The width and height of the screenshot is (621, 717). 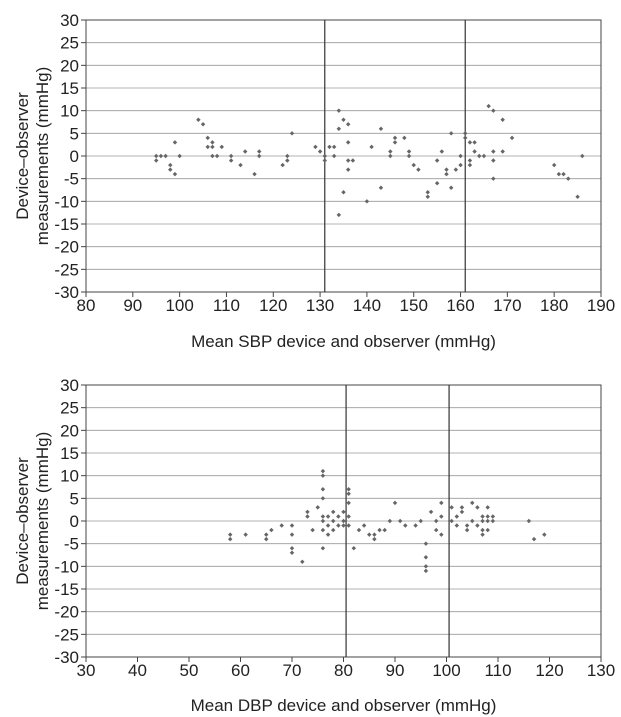 I want to click on dbp-y-tick-label: 5, so click(x=74, y=498).